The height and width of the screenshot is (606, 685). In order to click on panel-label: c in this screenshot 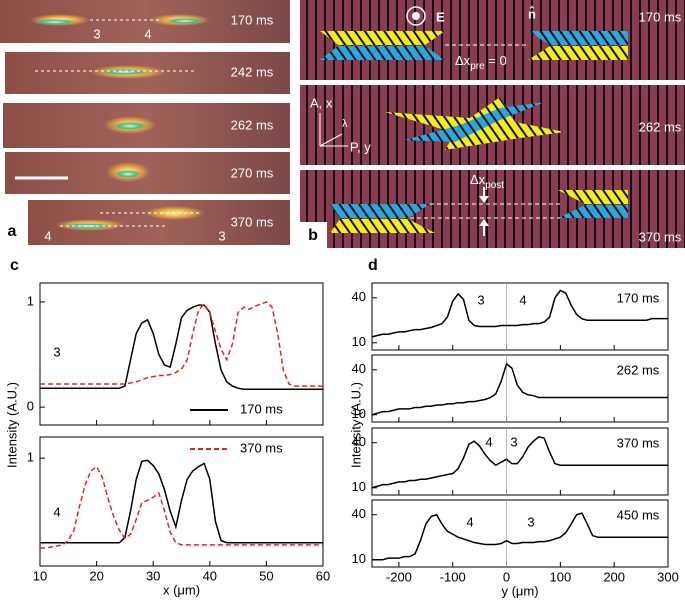, I will do `click(14, 265)`.